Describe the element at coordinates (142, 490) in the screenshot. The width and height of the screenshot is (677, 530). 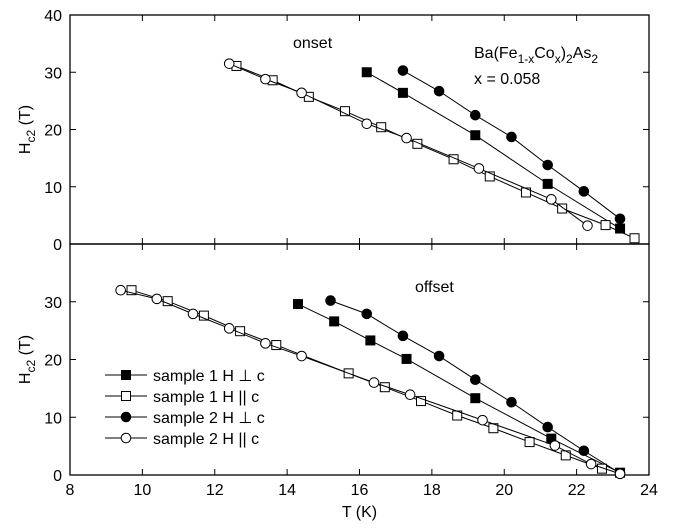
I see `x-tick-label: 10` at that location.